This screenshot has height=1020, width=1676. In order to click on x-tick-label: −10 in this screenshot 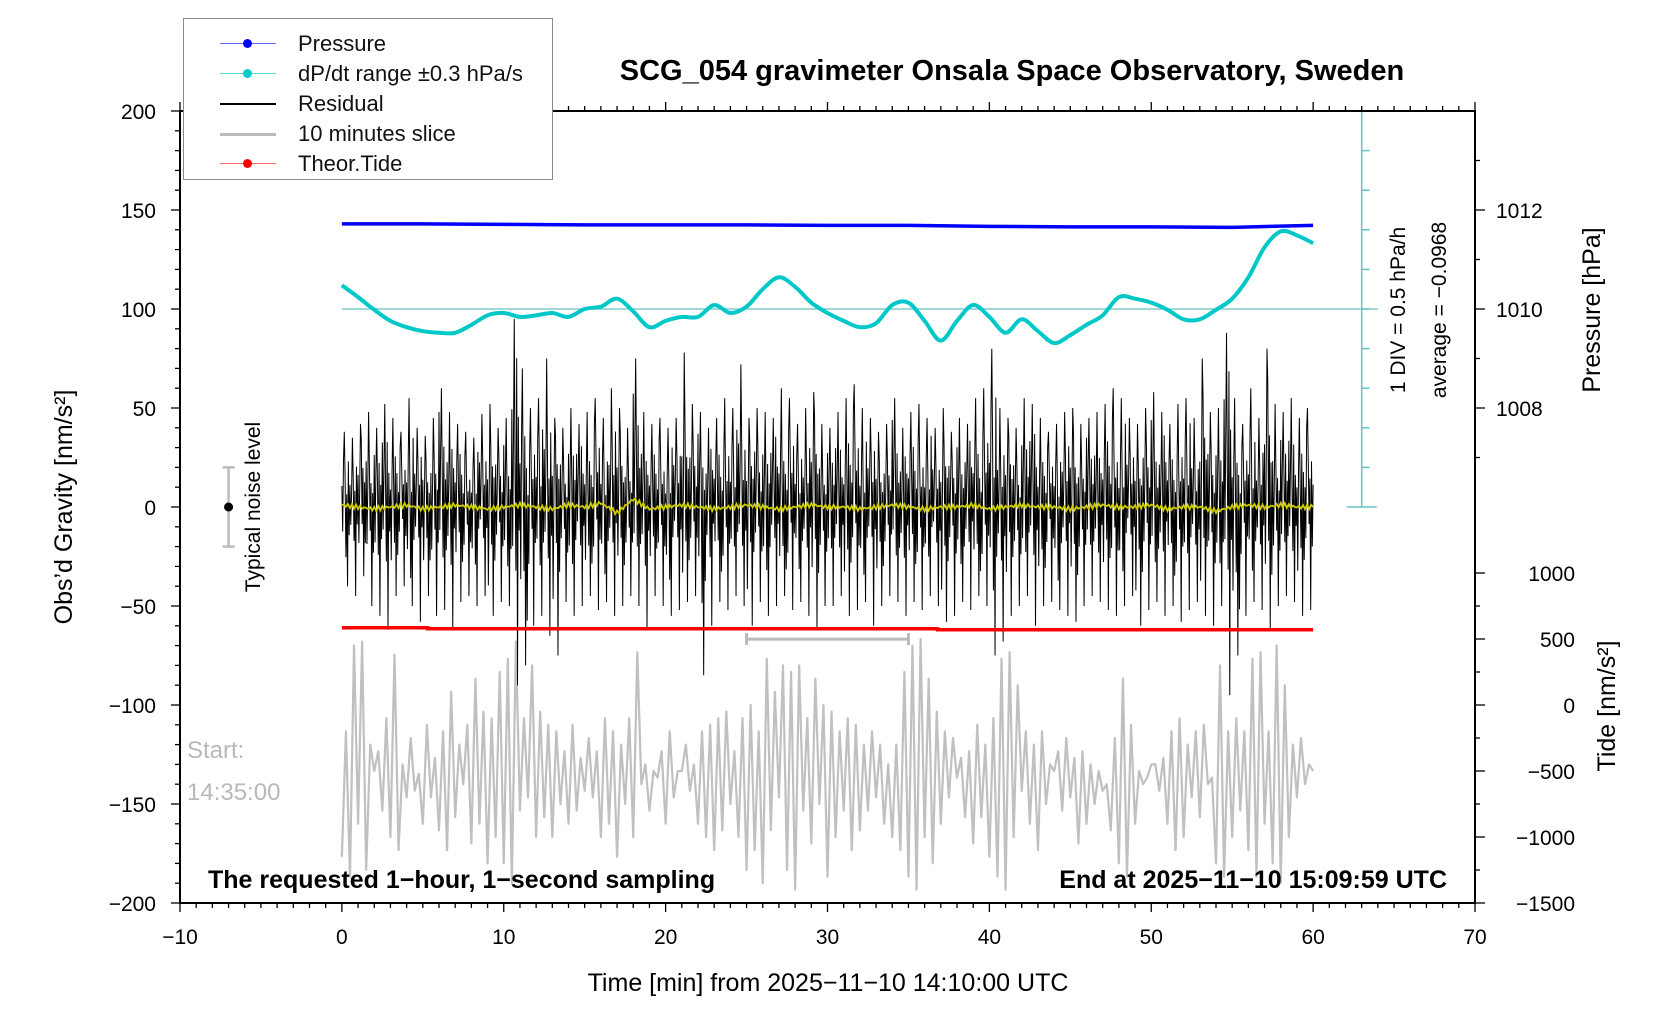, I will do `click(180, 937)`.